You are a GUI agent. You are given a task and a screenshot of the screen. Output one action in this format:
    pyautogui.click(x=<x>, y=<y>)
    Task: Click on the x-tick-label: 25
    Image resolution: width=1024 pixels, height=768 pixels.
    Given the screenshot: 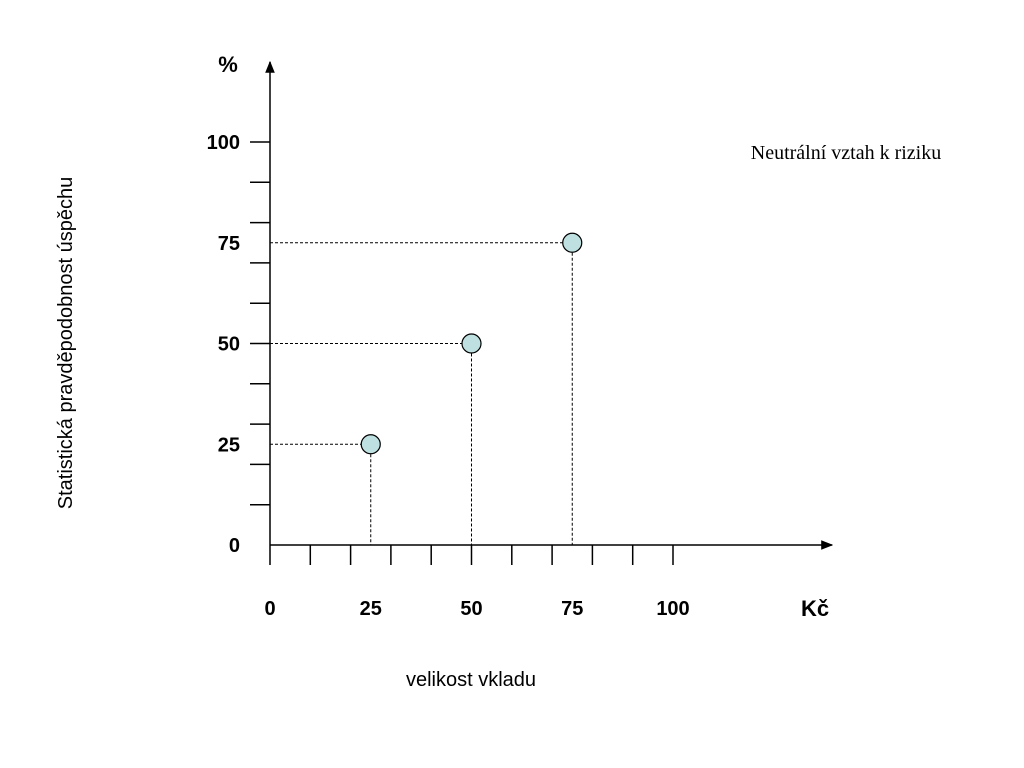 What is the action you would take?
    pyautogui.click(x=371, y=609)
    